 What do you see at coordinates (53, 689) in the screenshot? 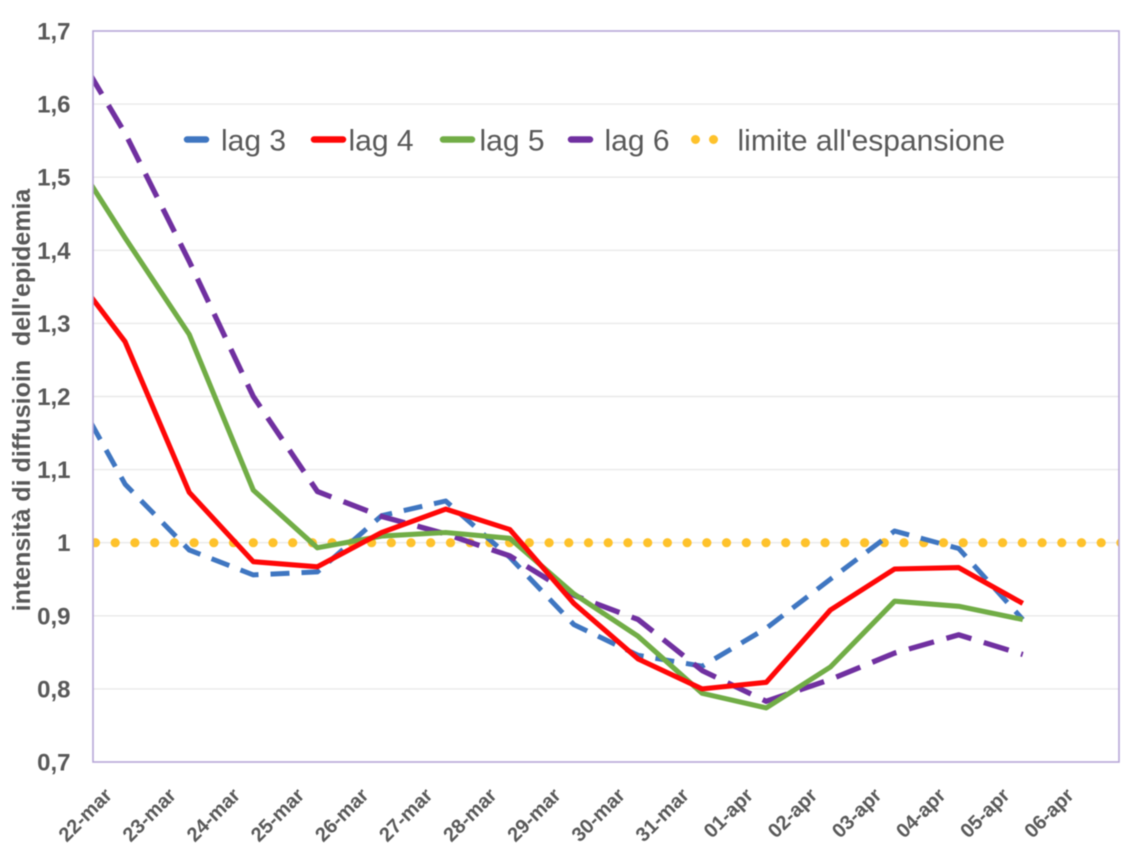
I see `svg-text: 0,8` at bounding box center [53, 689].